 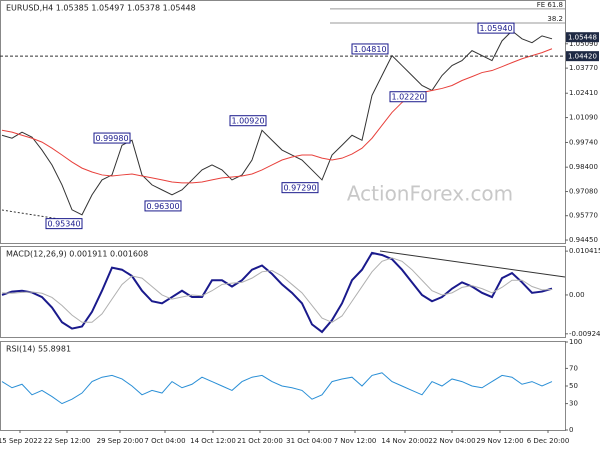 What do you see at coordinates (577, 295) in the screenshot?
I see `y-tick-label: 0.00` at bounding box center [577, 295].